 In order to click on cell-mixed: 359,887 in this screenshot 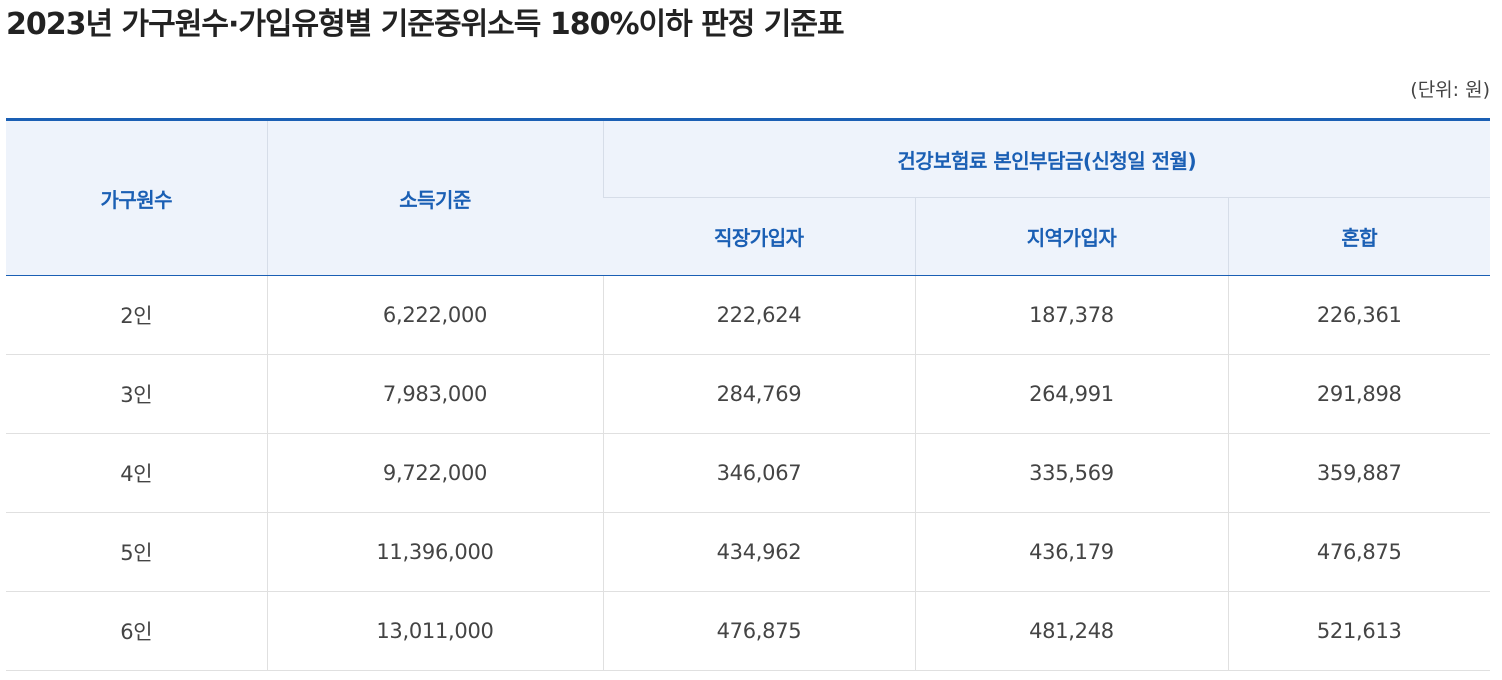, I will do `click(1359, 473)`.